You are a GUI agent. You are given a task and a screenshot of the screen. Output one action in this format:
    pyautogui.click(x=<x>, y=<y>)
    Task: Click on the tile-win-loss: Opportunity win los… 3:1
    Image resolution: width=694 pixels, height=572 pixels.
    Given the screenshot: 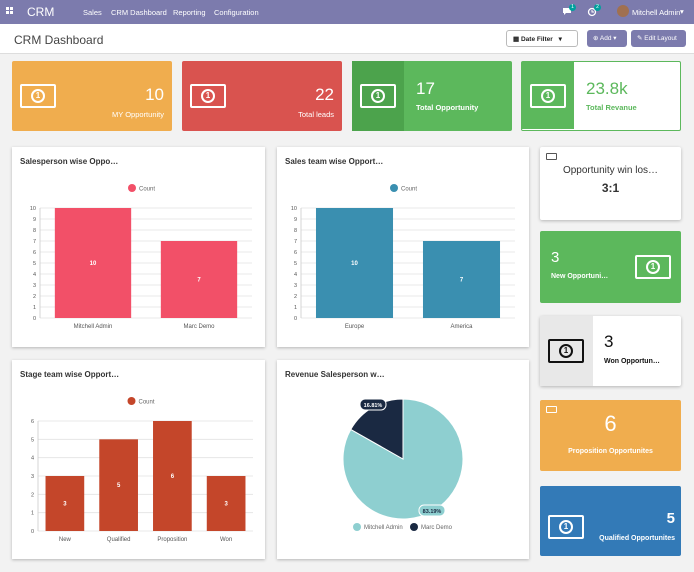 What is the action you would take?
    pyautogui.click(x=610, y=183)
    